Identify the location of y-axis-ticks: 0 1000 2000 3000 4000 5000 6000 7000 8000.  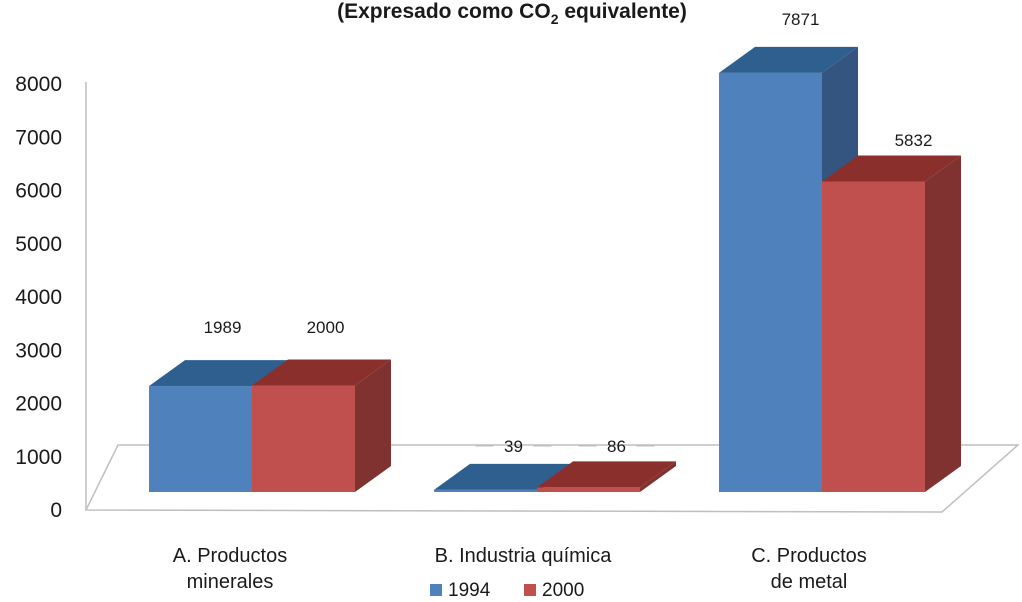
(38, 297).